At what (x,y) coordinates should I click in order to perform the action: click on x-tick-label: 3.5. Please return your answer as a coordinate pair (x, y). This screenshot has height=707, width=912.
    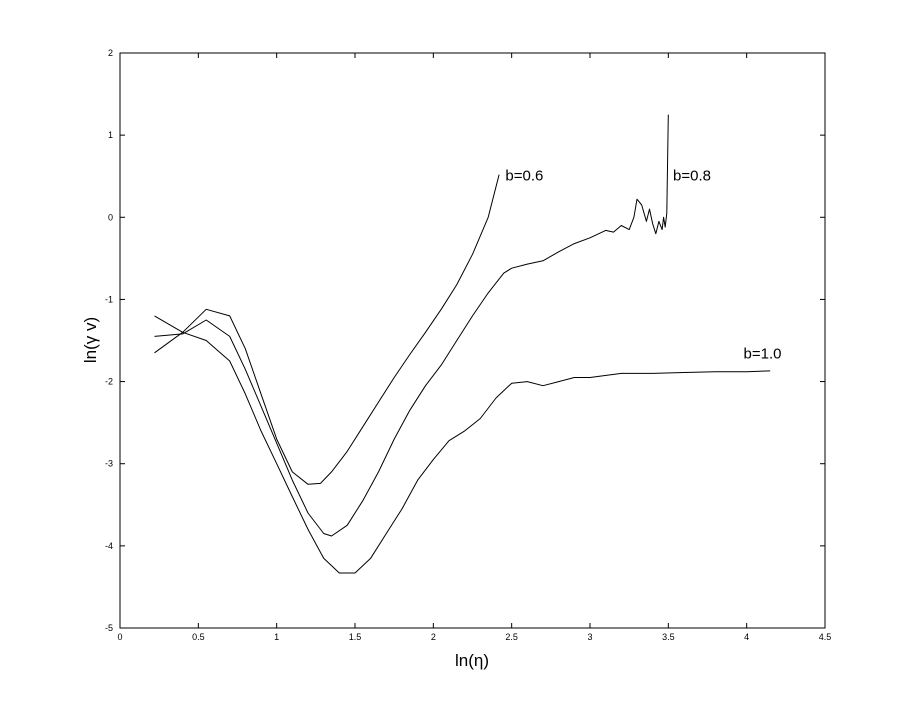
    Looking at the image, I should click on (668, 637).